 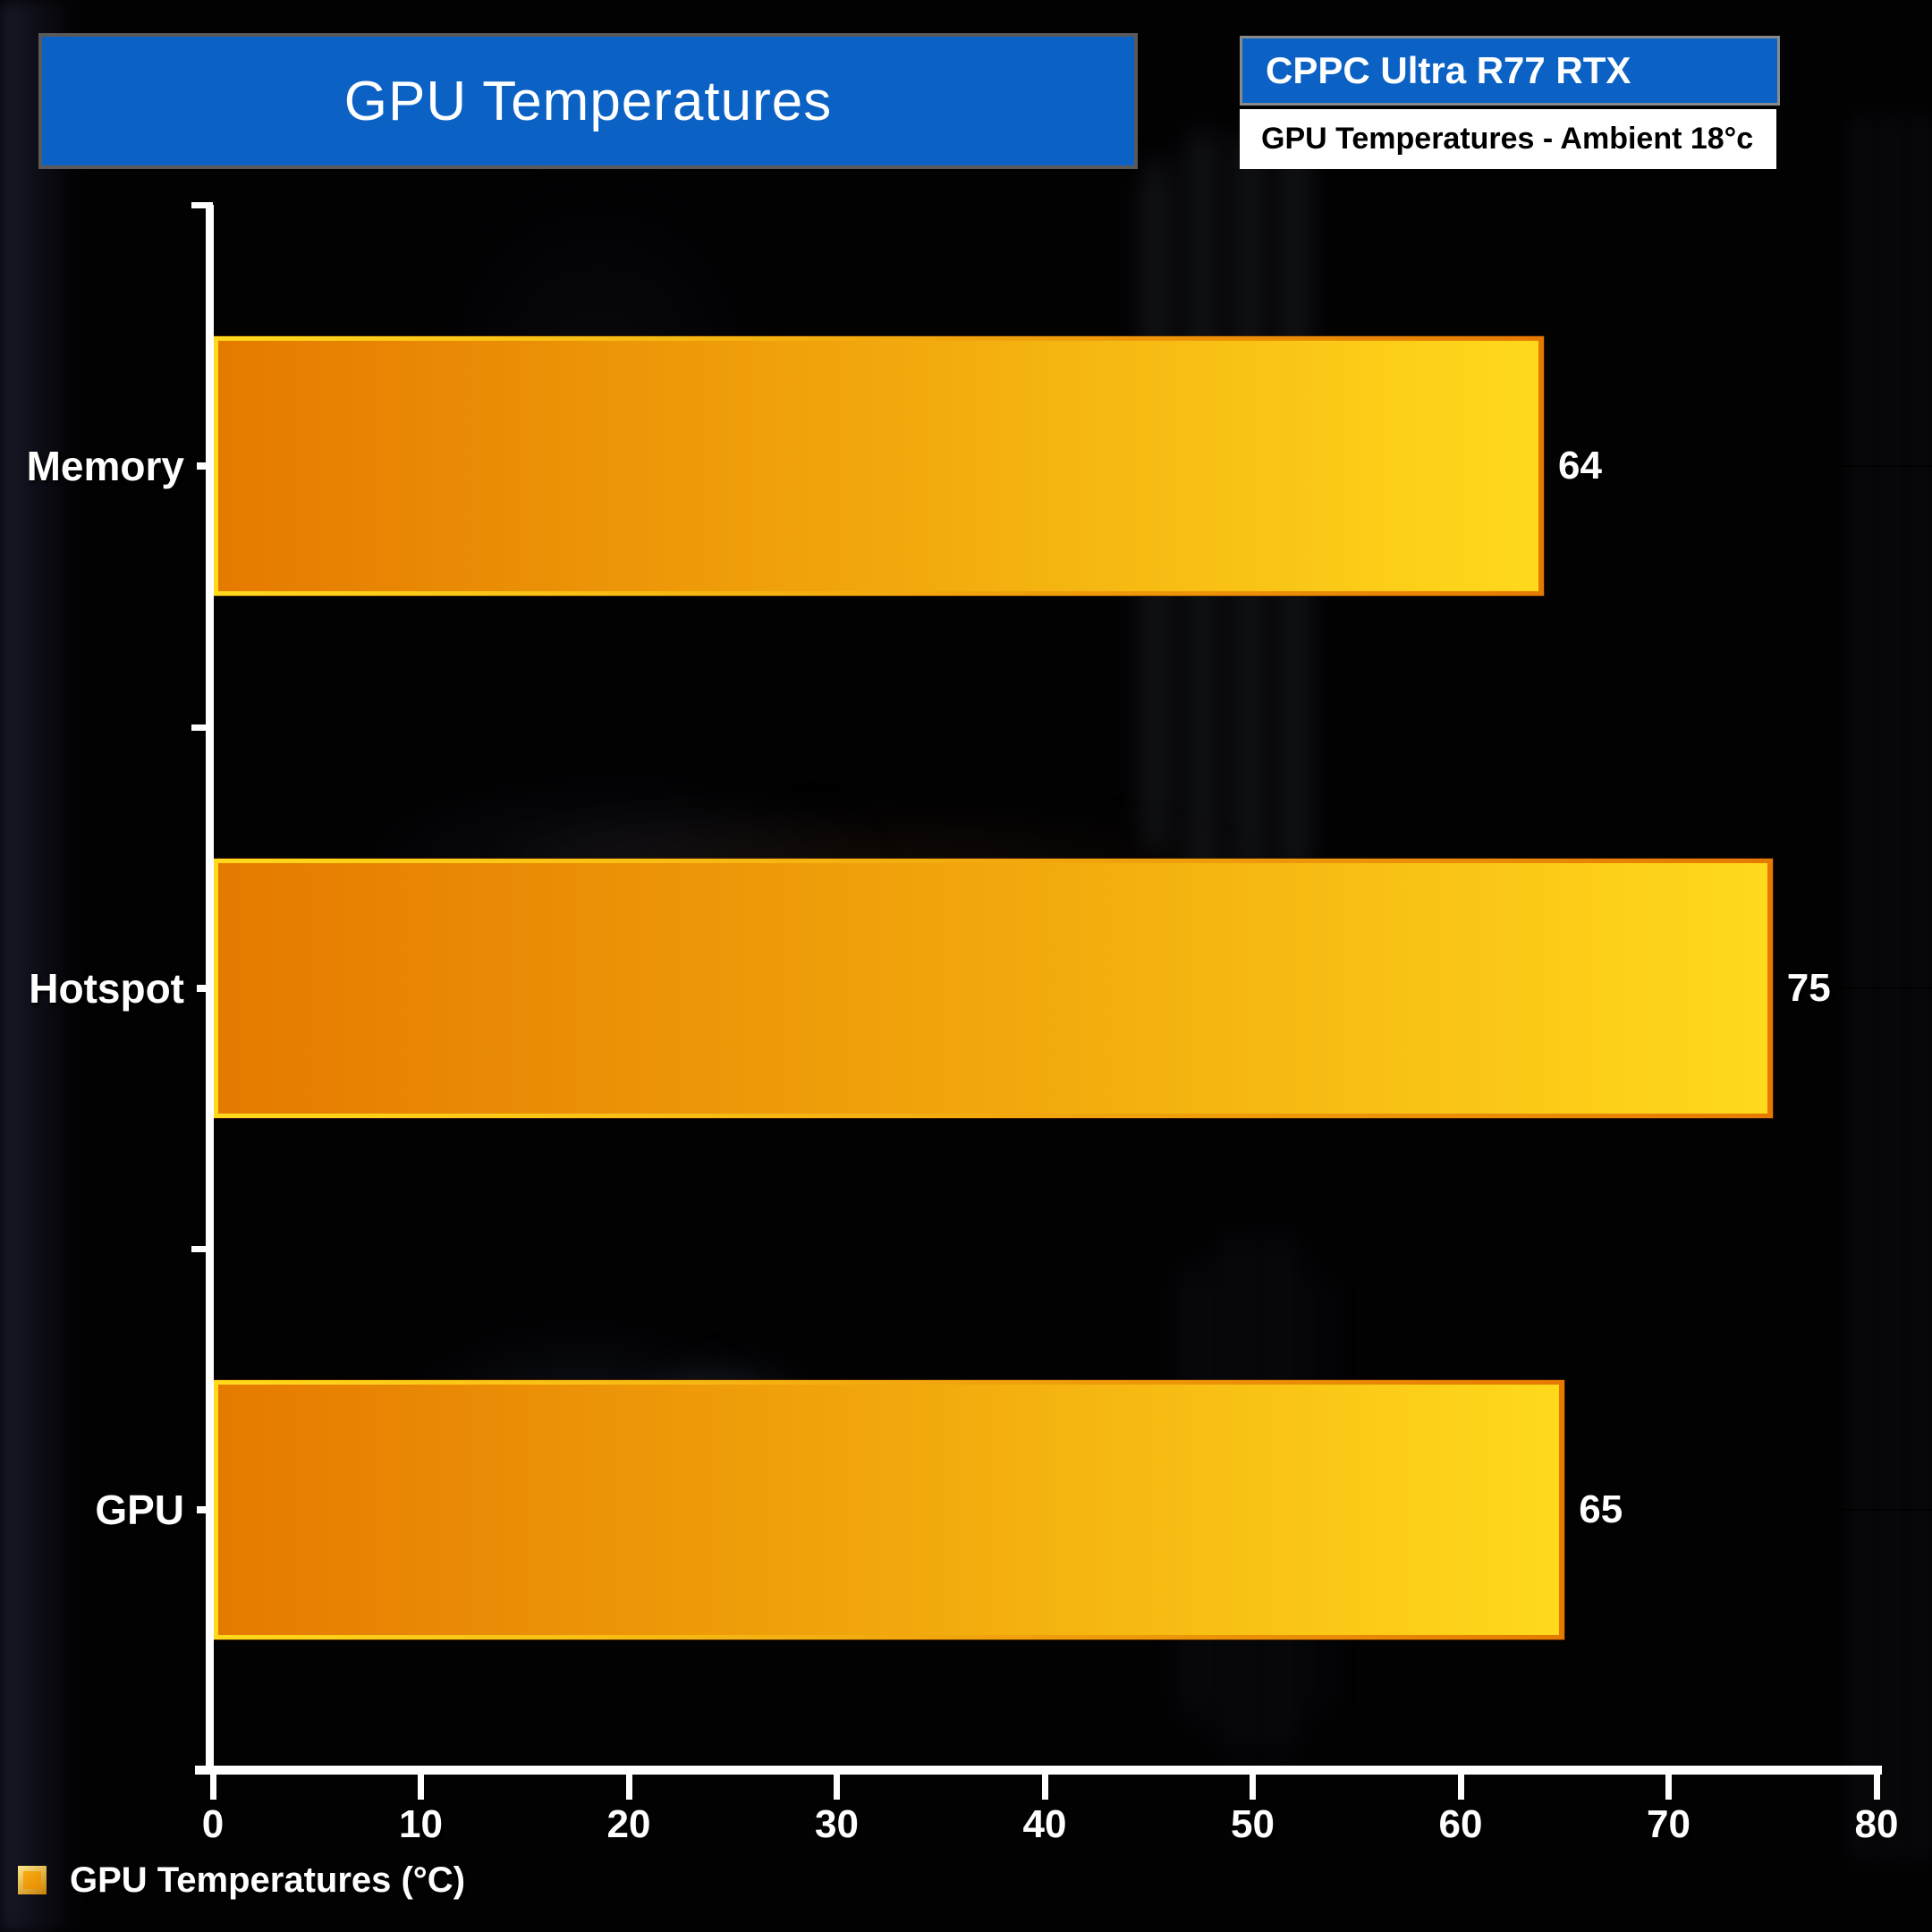 I want to click on background-blur-left-edge, so click(x=40, y=966).